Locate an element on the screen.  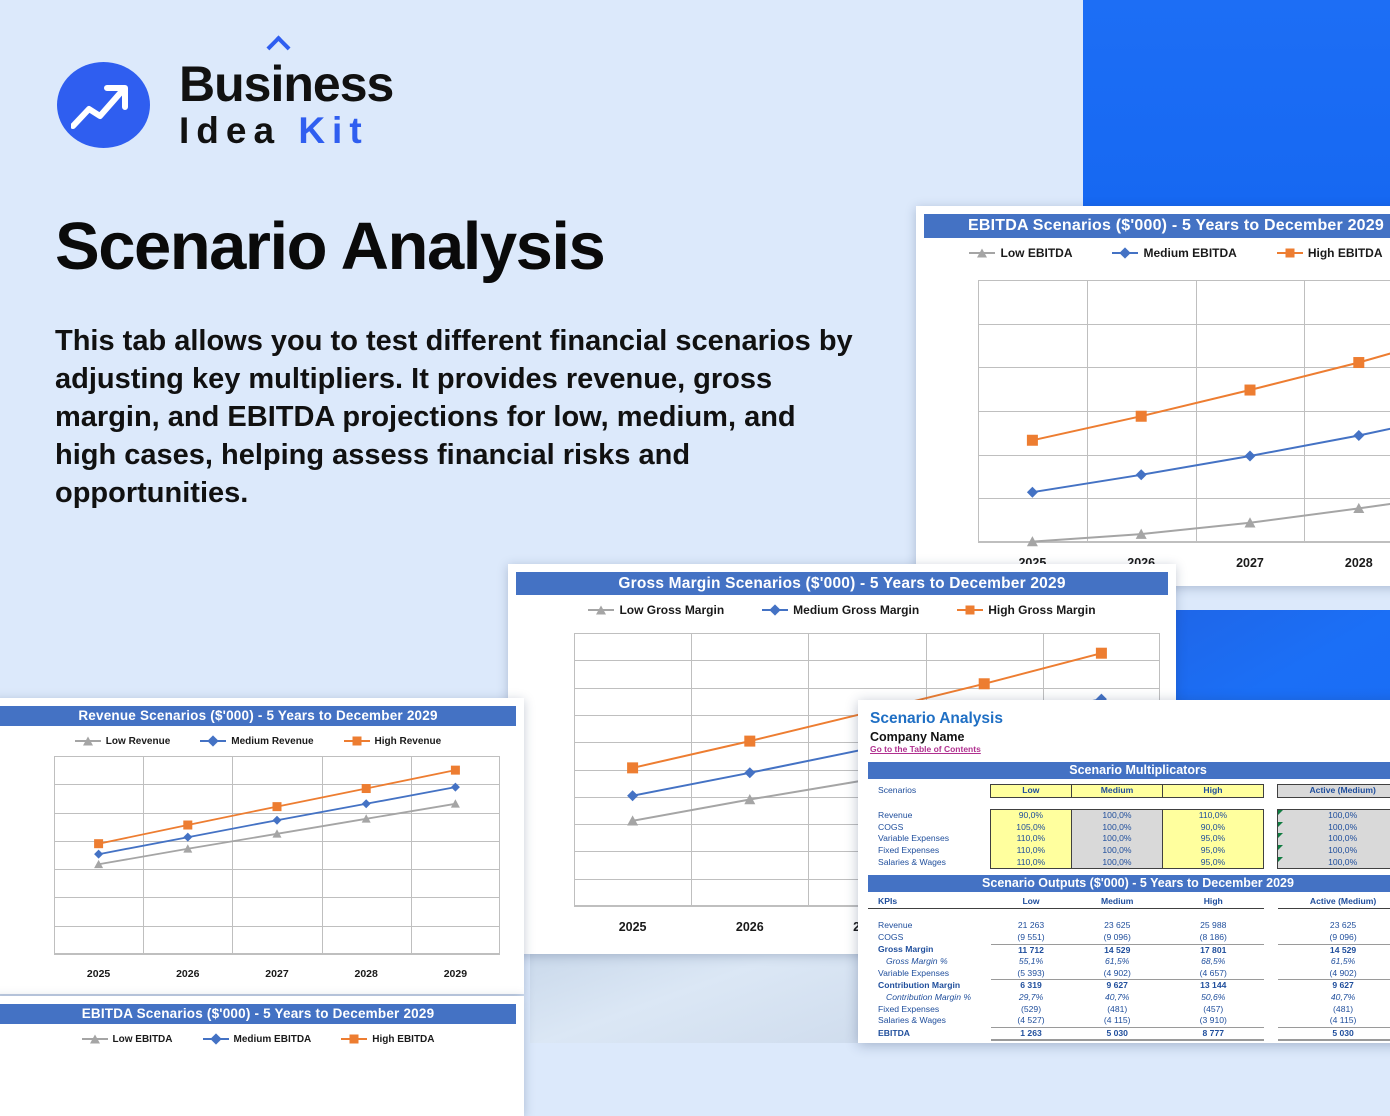
output-low: 1 263 is located at coordinates (1031, 1034).